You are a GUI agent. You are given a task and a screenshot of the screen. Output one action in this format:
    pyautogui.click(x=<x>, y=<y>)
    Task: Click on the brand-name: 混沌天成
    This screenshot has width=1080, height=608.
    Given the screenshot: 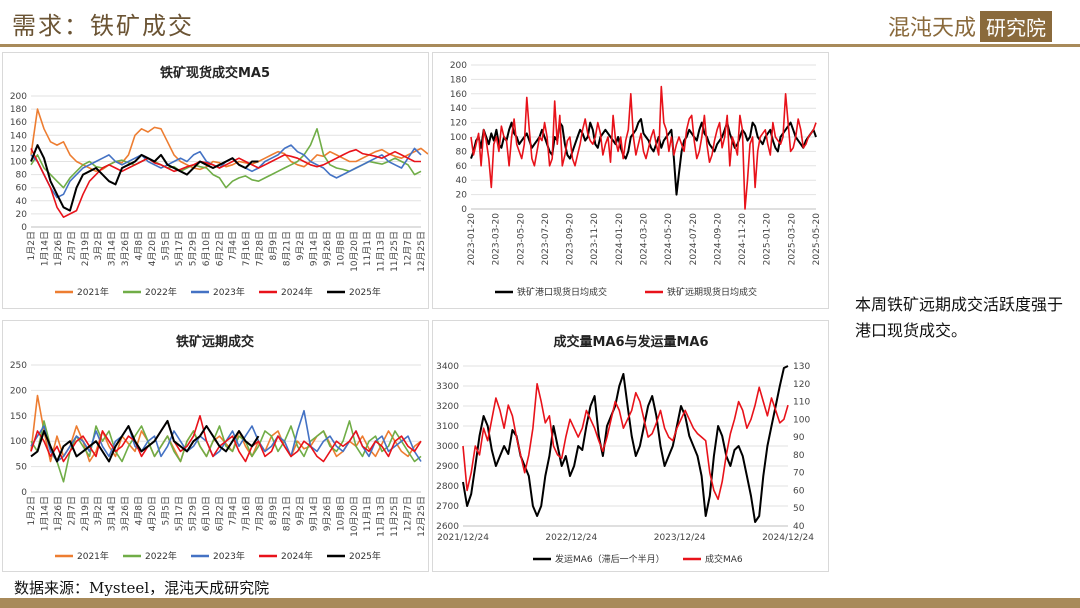 What is the action you would take?
    pyautogui.click(x=931, y=28)
    